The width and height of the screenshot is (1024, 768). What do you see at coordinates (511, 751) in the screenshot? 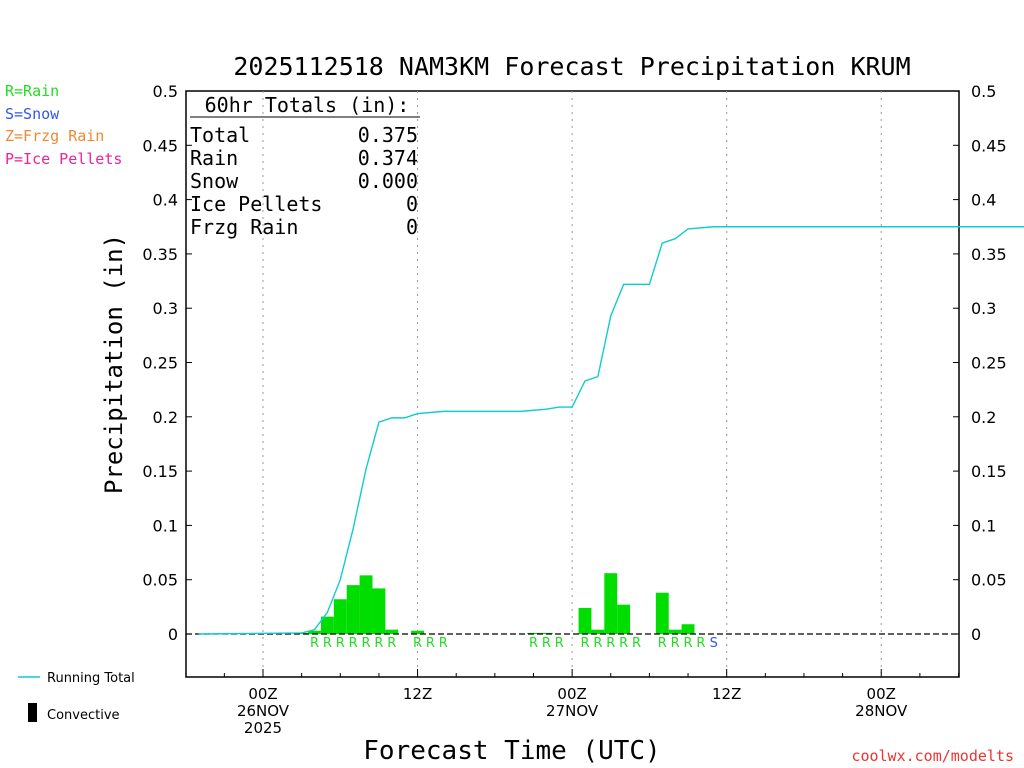
I see `x-axis-label: Forecast Time (UTC)` at bounding box center [511, 751].